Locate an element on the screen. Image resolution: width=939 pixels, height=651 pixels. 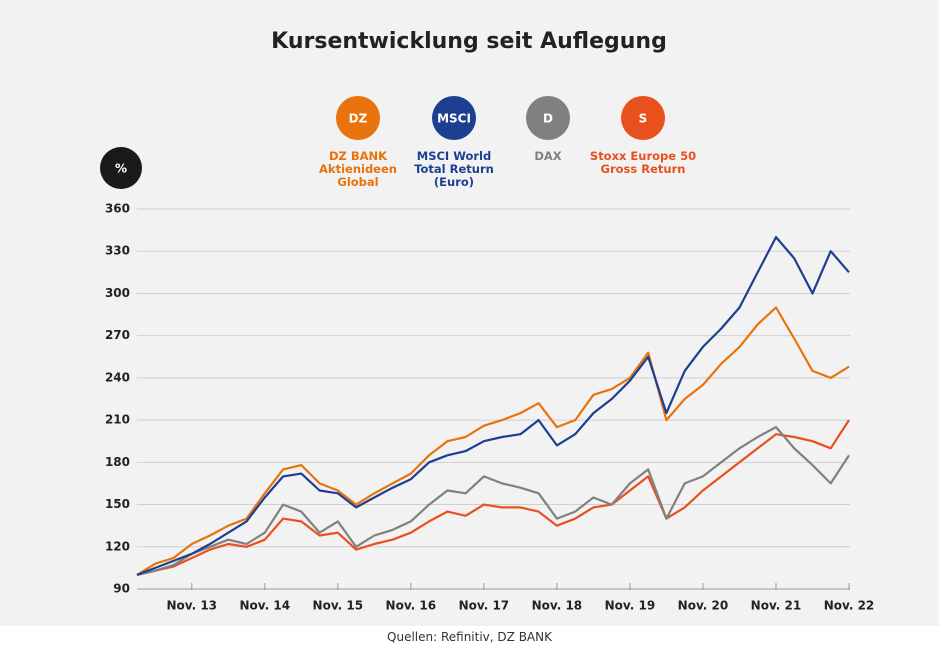
y-tick-label: 150 is located at coordinates (117, 504).